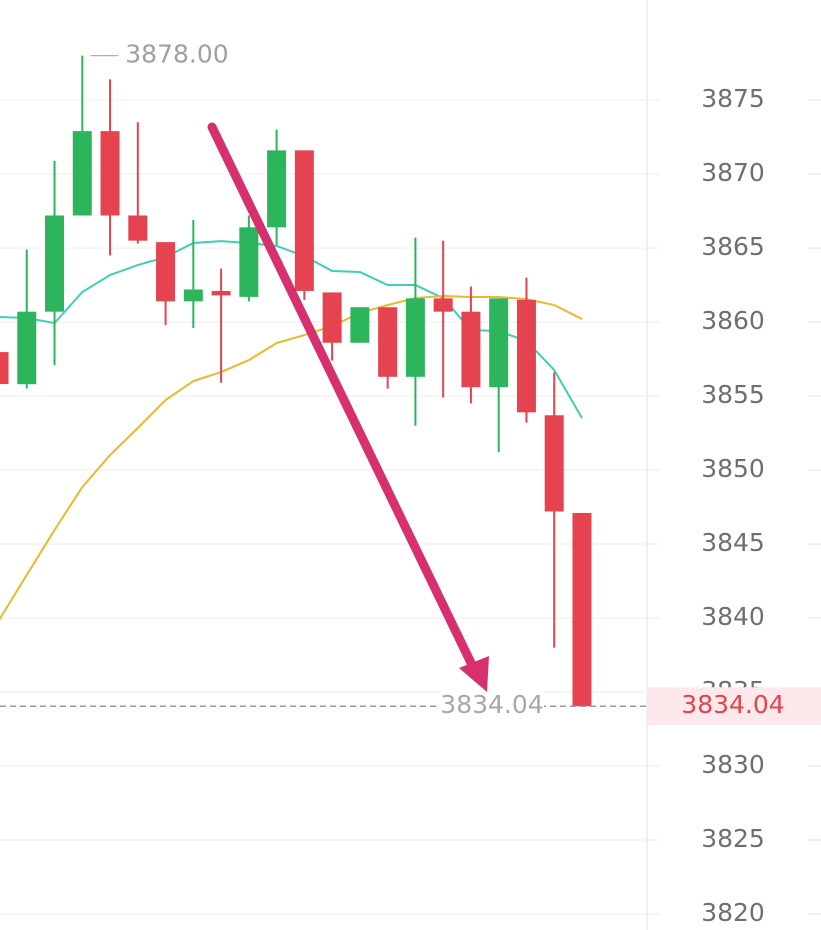  I want to click on last-price-chart-label: 3834.04, so click(491, 704).